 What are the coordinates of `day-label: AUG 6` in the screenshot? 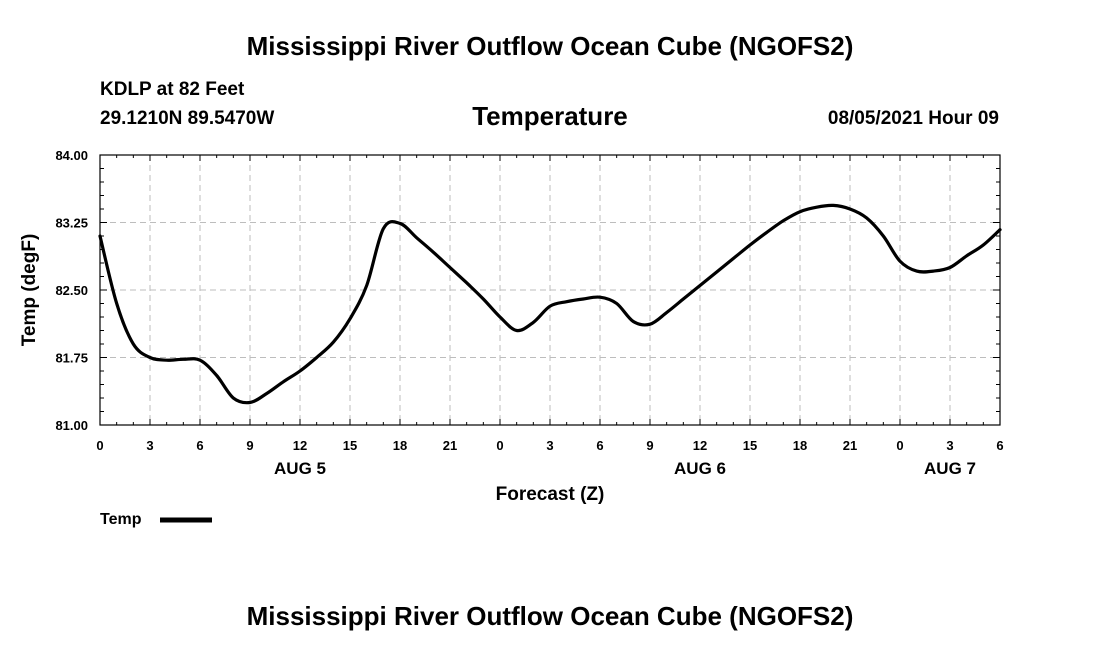 It's located at (700, 468).